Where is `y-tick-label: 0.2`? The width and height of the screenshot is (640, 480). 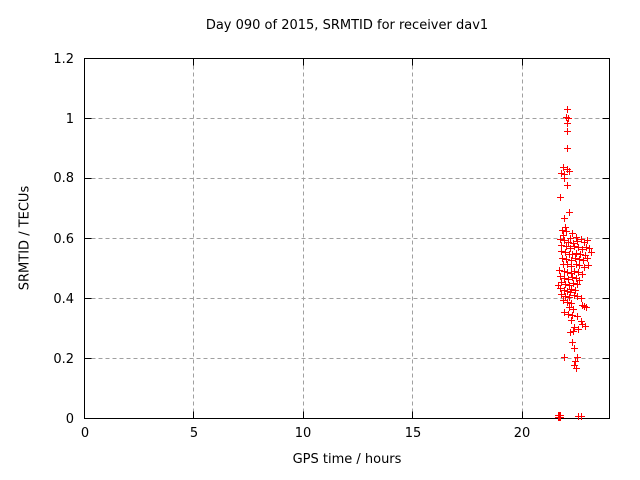 y-tick-label: 0.2 is located at coordinates (63, 359).